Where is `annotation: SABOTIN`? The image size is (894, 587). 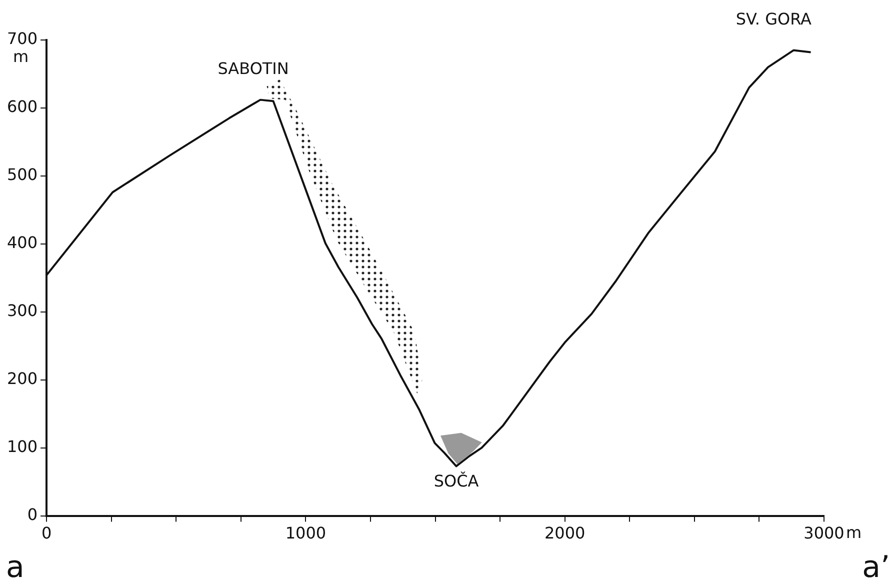 annotation: SABOTIN is located at coordinates (253, 68).